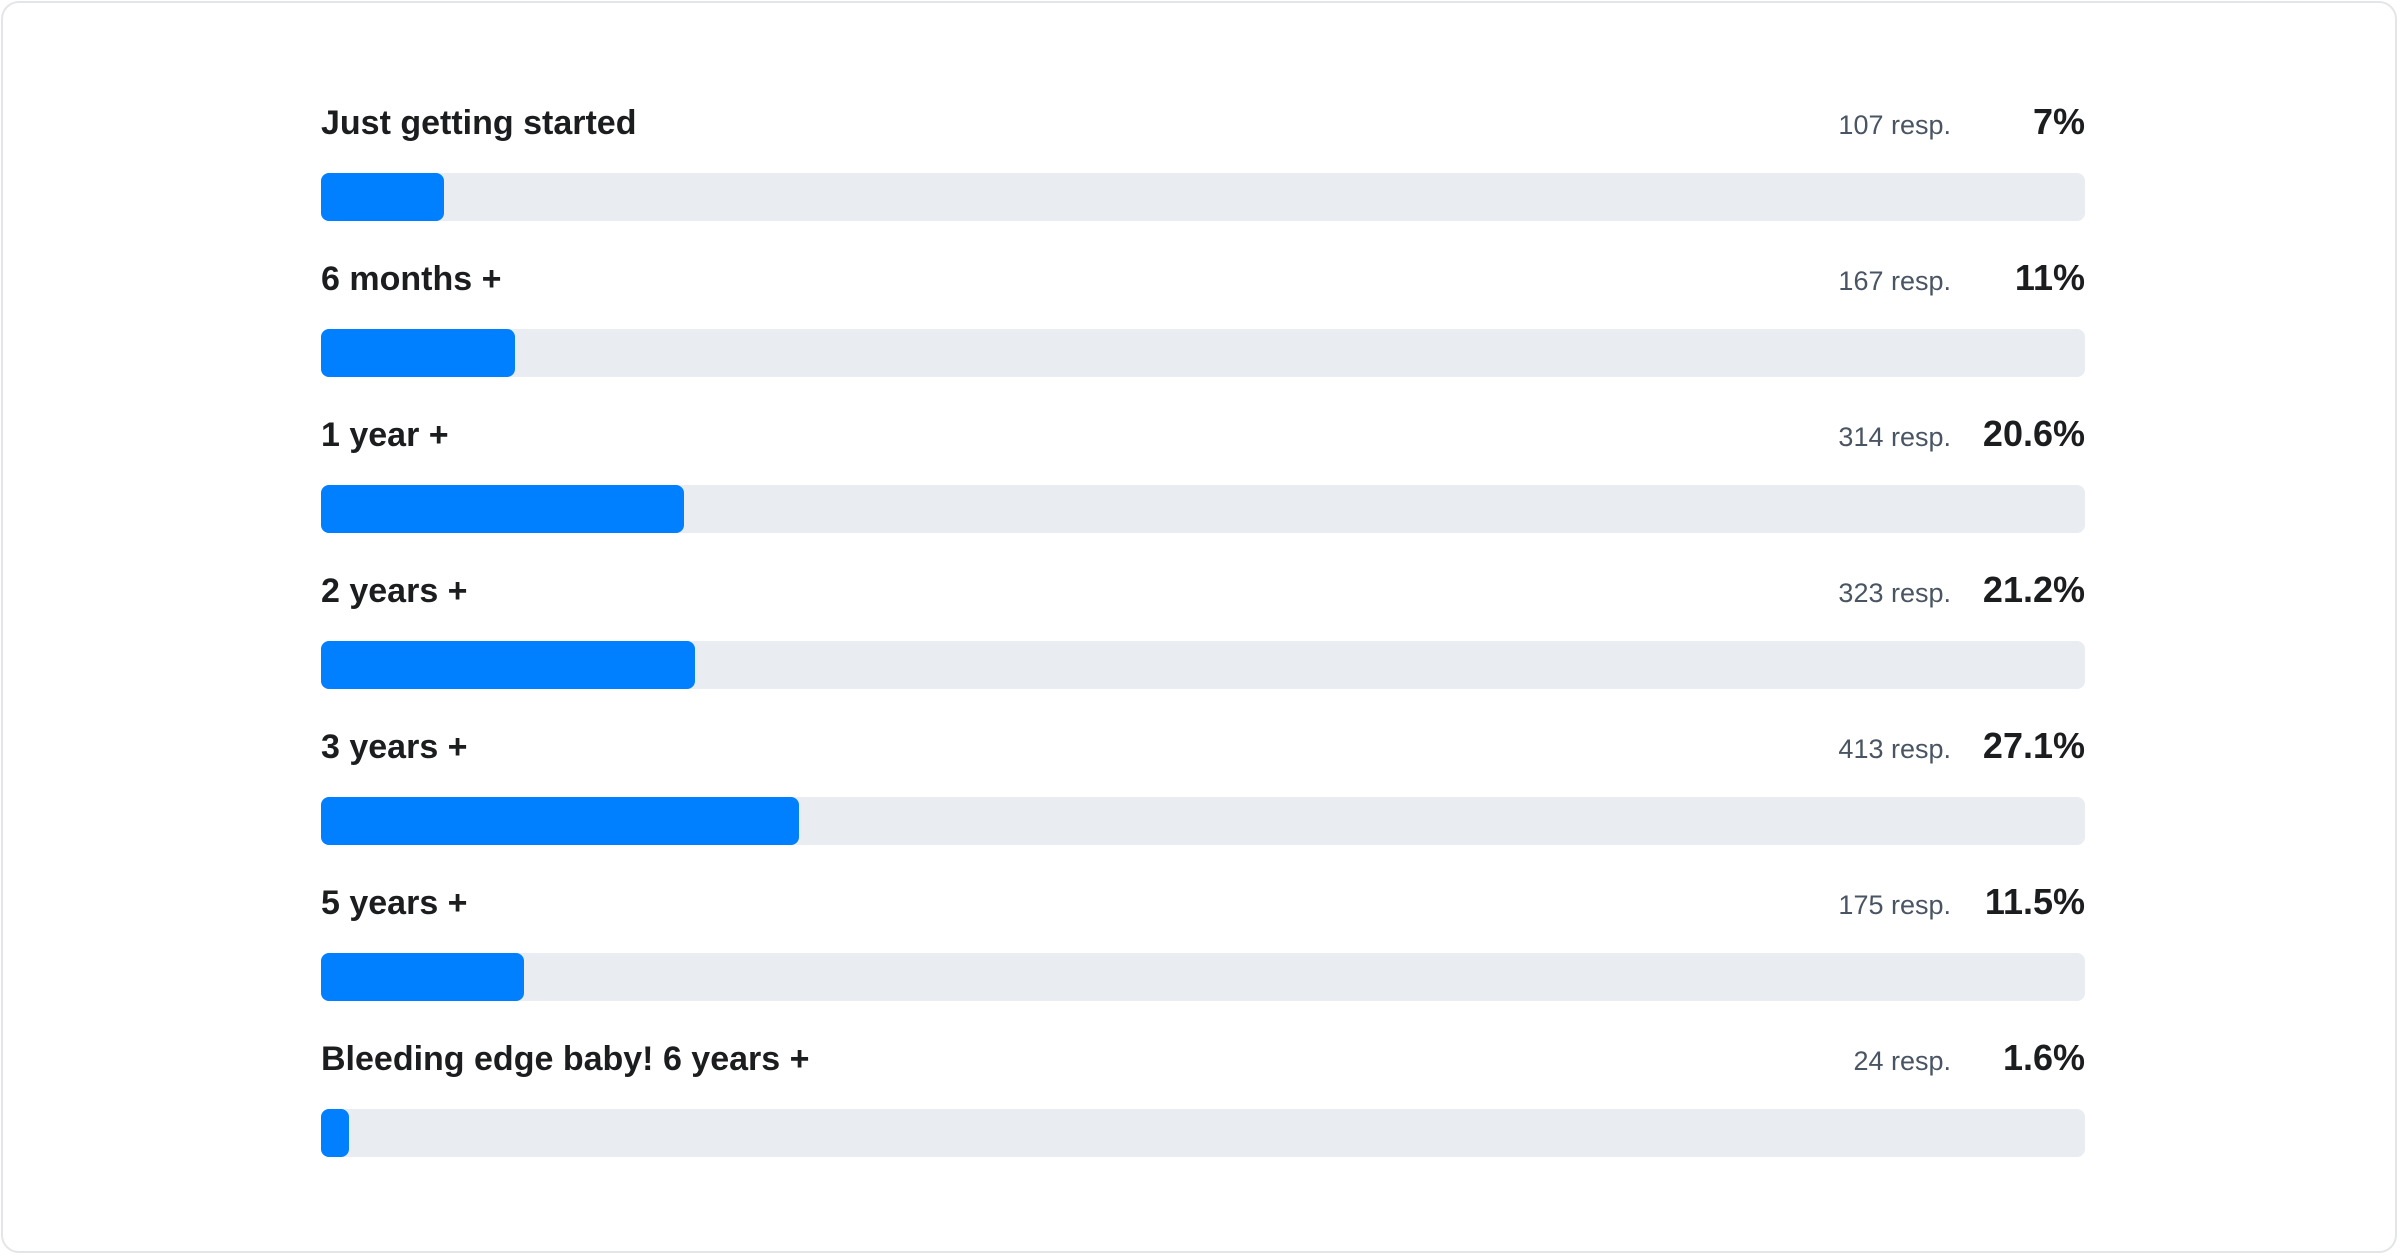 The image size is (2400, 1256). Describe the element at coordinates (2058, 121) in the screenshot. I see `percent-label: 7%` at that location.